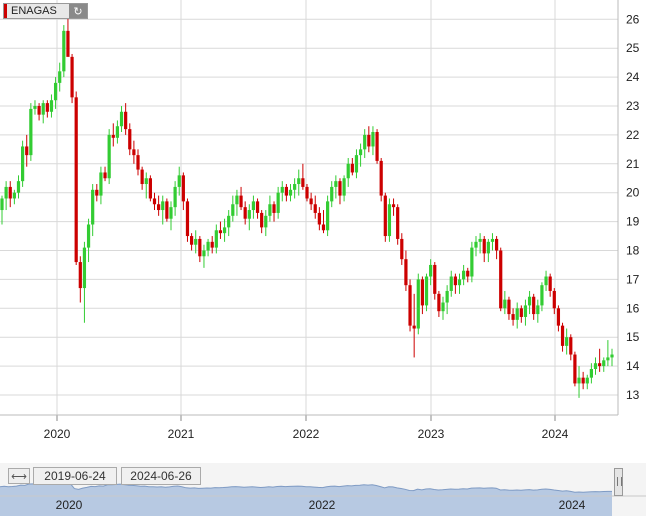 This screenshot has width=646, height=516. What do you see at coordinates (431, 434) in the screenshot?
I see `x-tick-label: 2023` at bounding box center [431, 434].